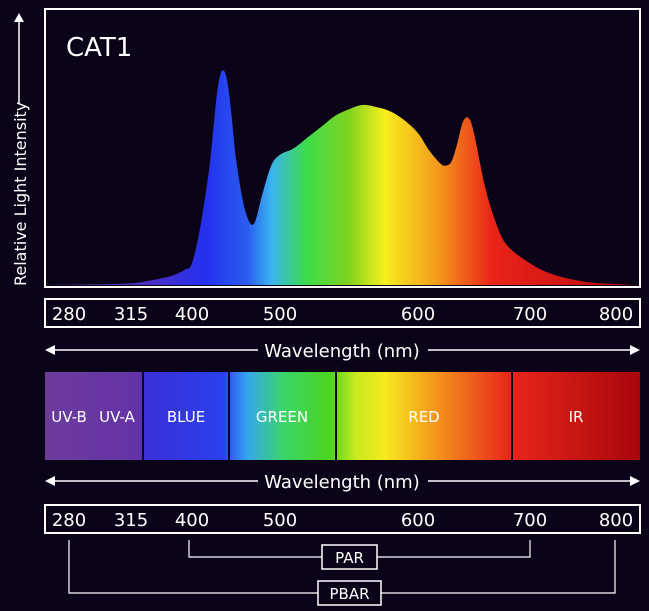 The width and height of the screenshot is (649, 611). Describe the element at coordinates (418, 520) in the screenshot. I see `bottom-tick-label-600: 600` at that location.